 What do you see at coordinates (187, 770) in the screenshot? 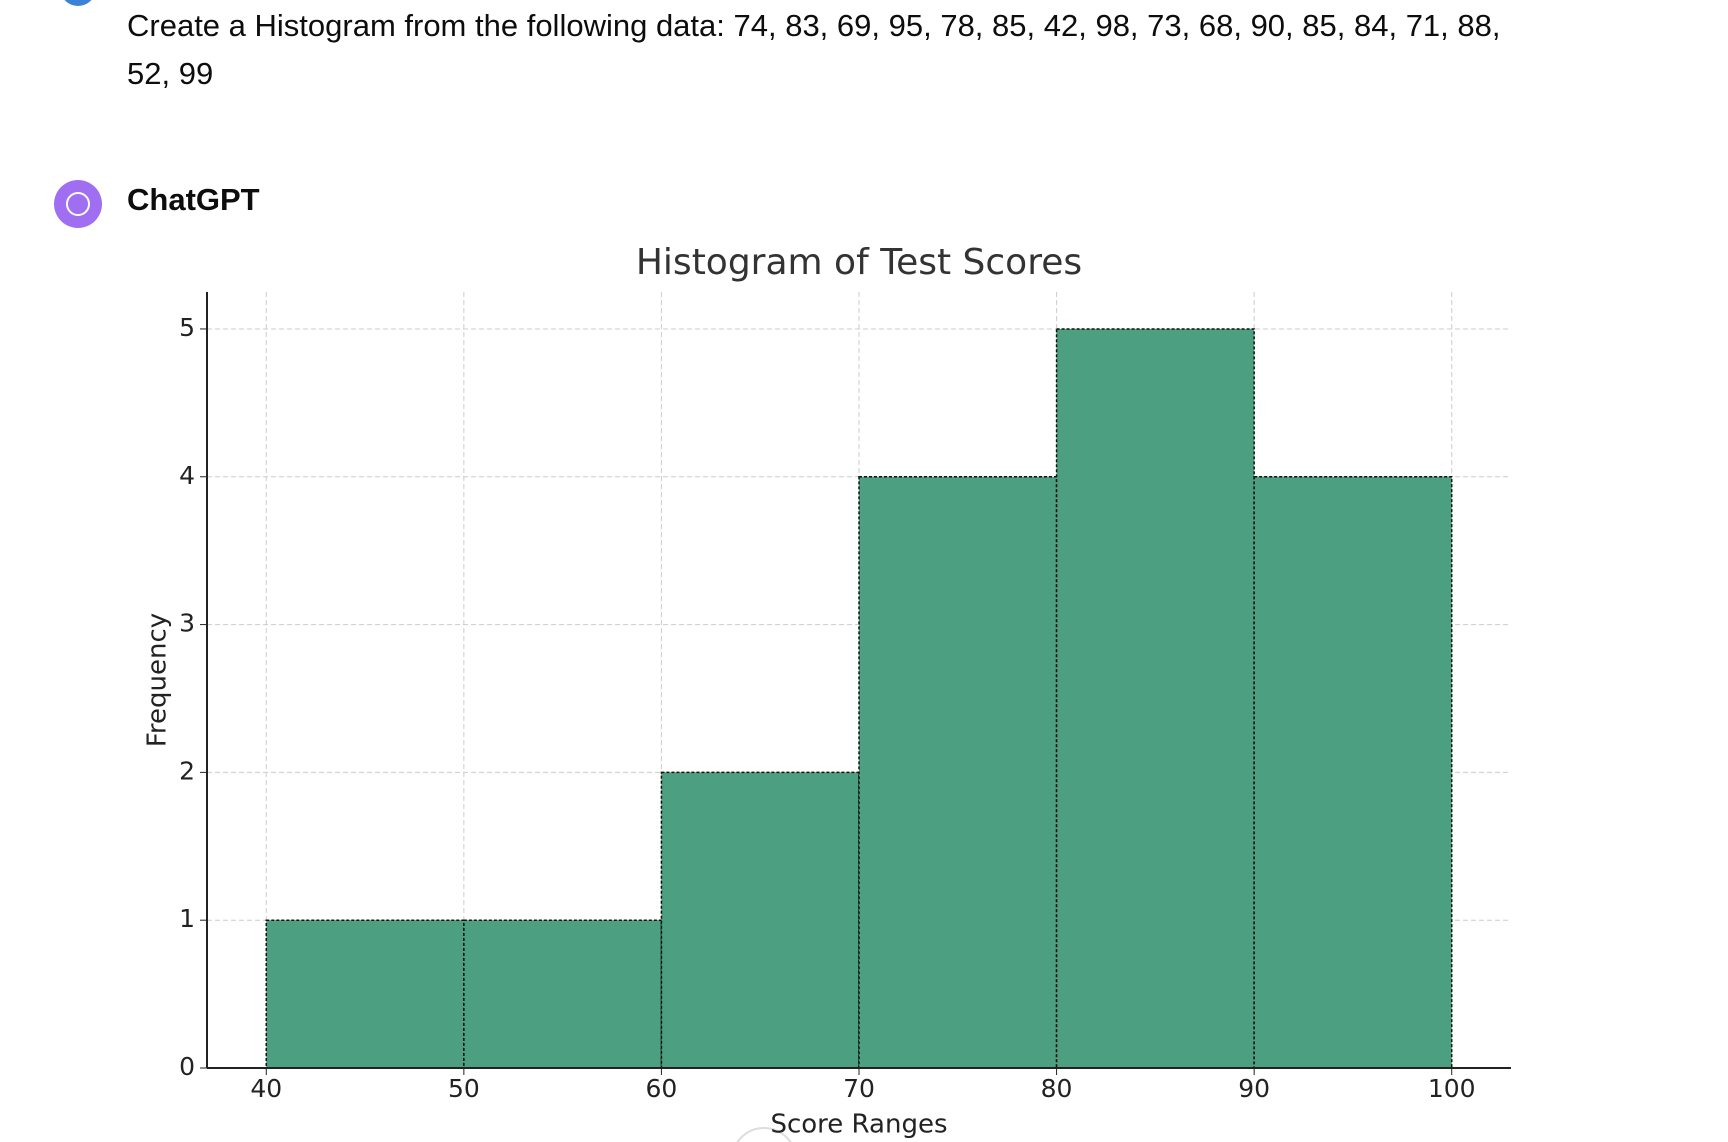
I see `y-tick-label: 2` at bounding box center [187, 770].